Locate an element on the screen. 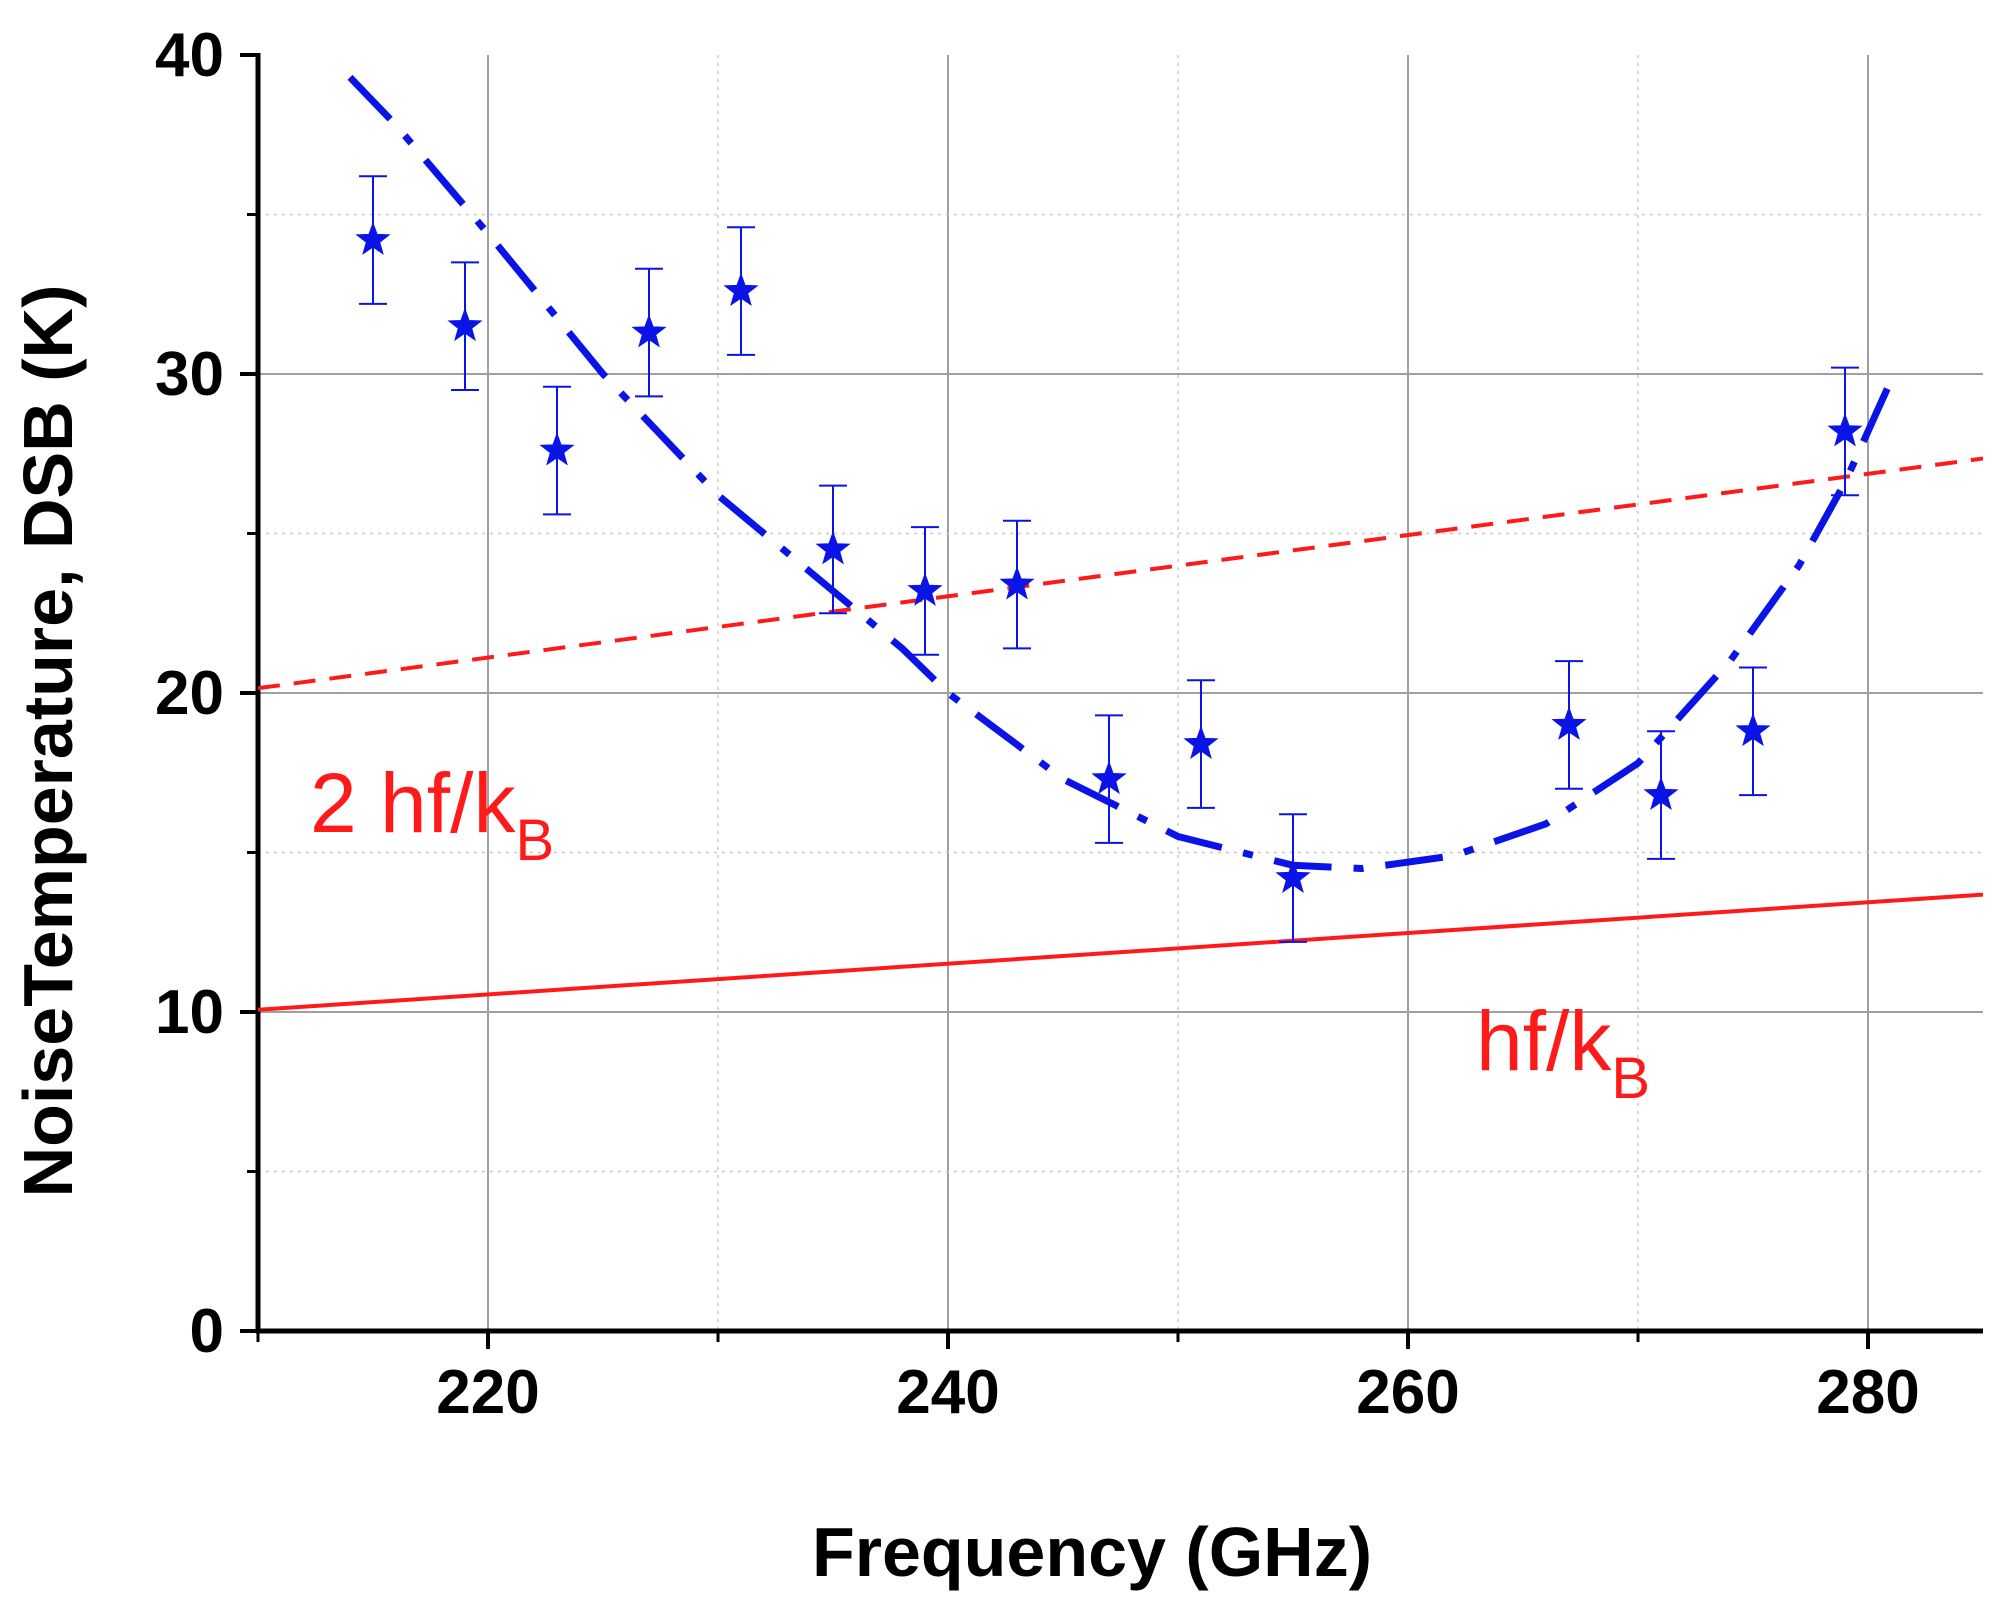 Image resolution: width=1998 pixels, height=1602 pixels. x-tick-label-220: 220 is located at coordinates (487, 1392).